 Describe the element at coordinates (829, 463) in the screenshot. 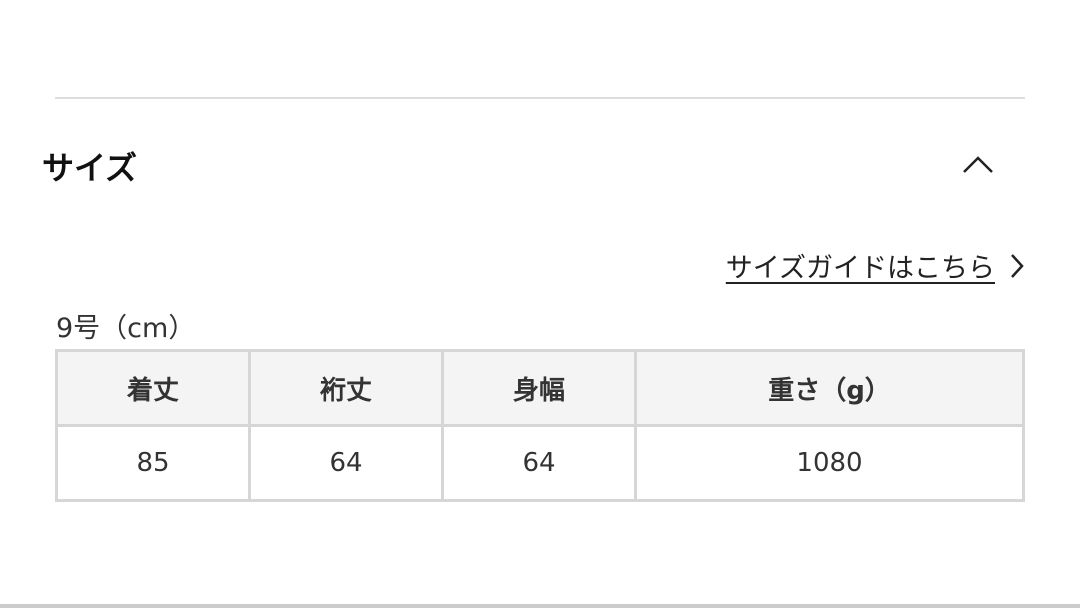

I see `table-cell: 1080` at that location.